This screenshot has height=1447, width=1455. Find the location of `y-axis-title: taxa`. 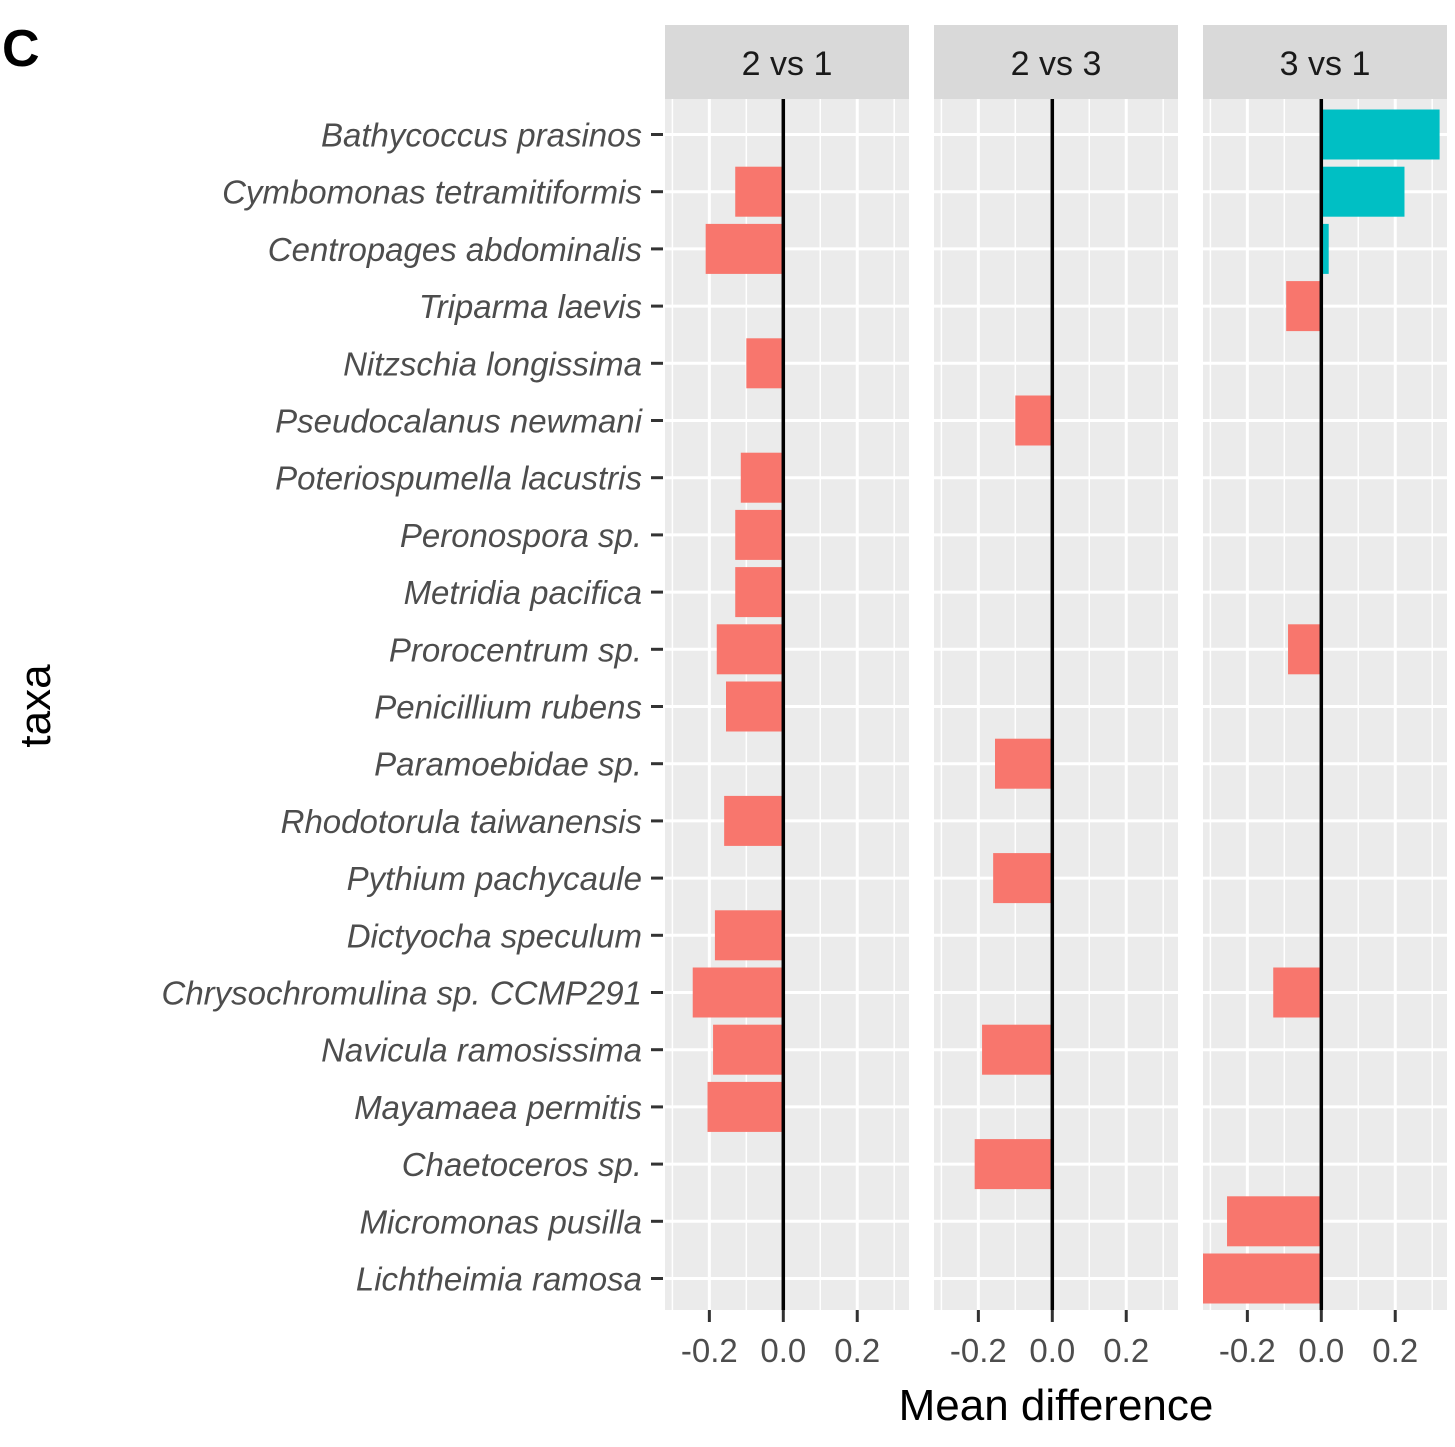

y-axis-title: taxa is located at coordinates (35, 706).